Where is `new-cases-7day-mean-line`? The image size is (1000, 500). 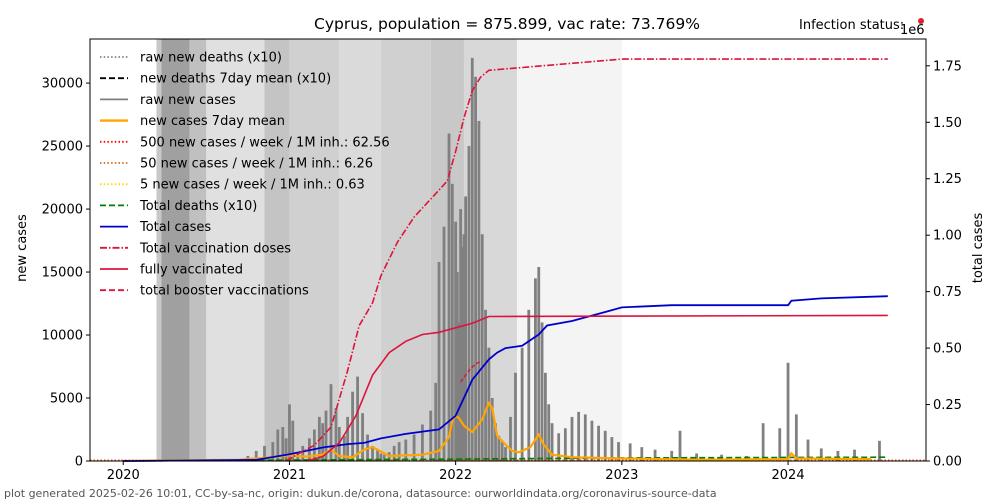 new-cases-7day-mean-line is located at coordinates (497, 431).